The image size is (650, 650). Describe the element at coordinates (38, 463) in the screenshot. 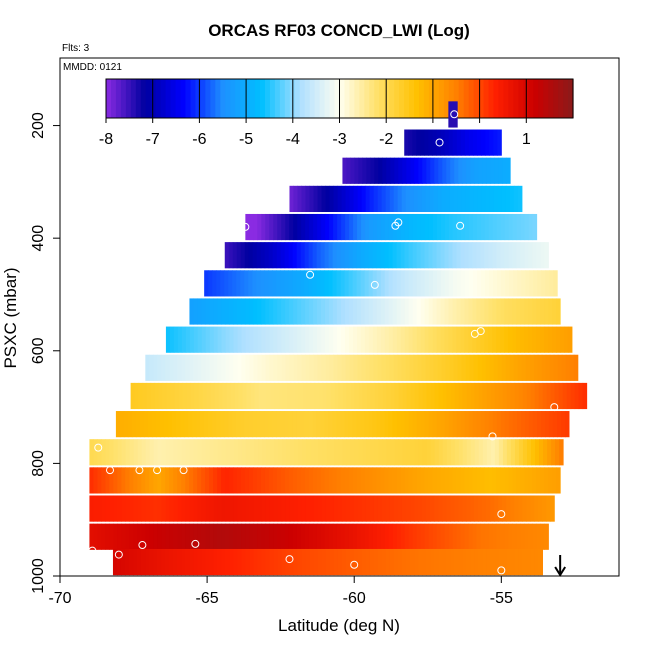

I see `y-tick-label: 800` at that location.